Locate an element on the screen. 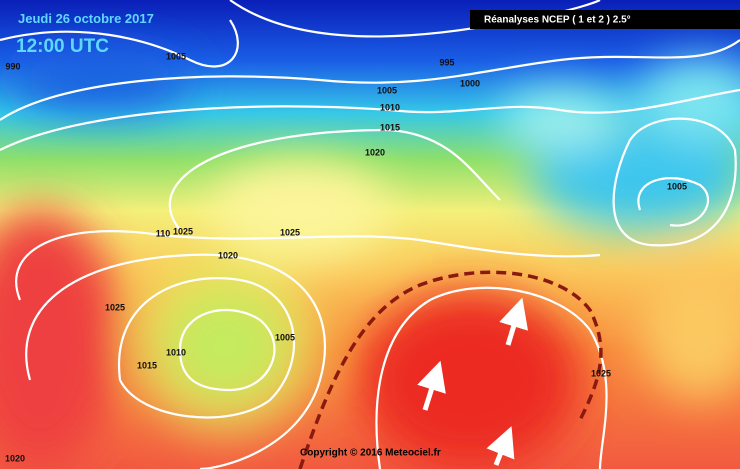 This screenshot has height=469, width=740. isobar-label: 1000 is located at coordinates (470, 83).